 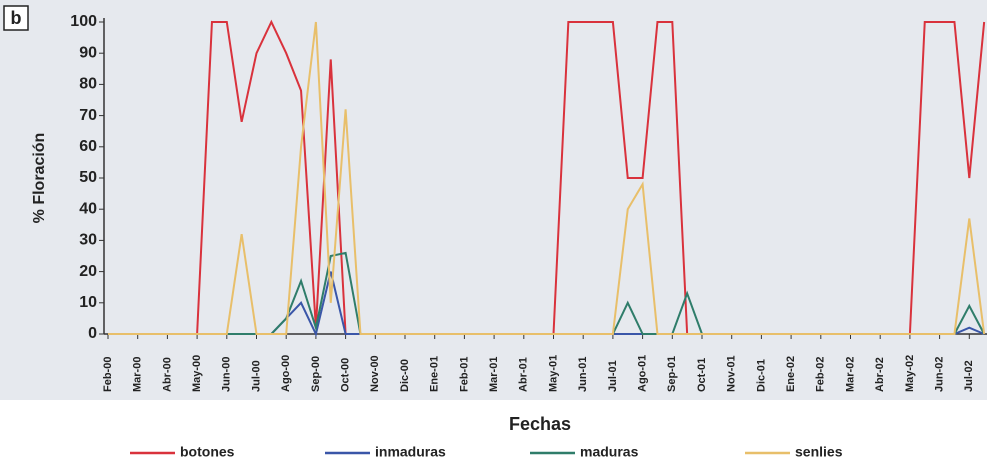 What do you see at coordinates (88, 84) in the screenshot?
I see `y-tick-label: 80` at bounding box center [88, 84].